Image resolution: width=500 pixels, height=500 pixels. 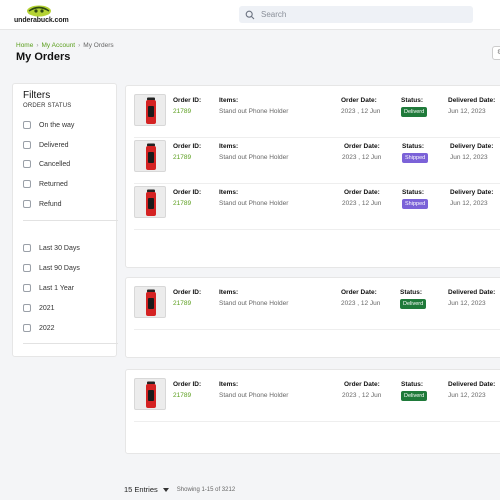 I want to click on delivered-date-label: Delivered Date:, so click(x=472, y=292).